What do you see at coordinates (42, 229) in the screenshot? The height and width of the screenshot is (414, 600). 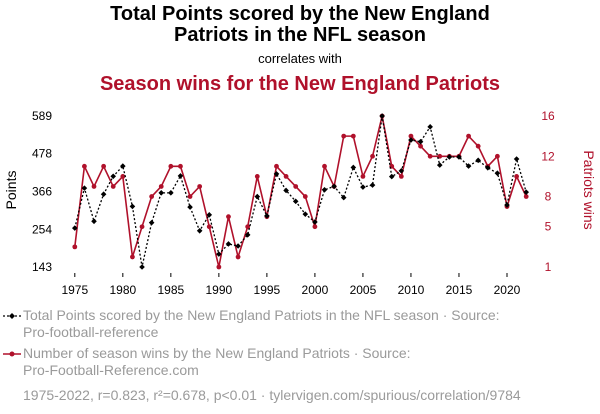 I see `y-left-tick-label: 254` at bounding box center [42, 229].